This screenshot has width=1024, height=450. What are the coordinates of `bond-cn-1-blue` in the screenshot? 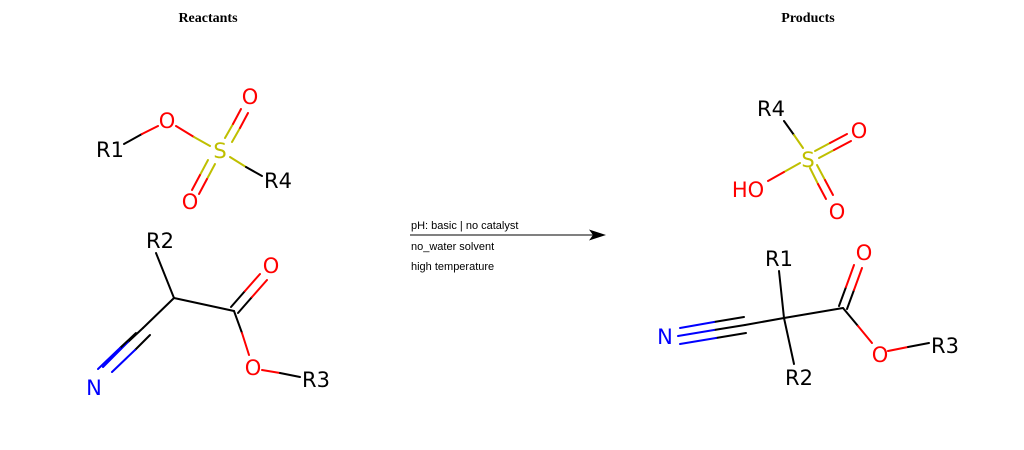 It's located at (115, 354).